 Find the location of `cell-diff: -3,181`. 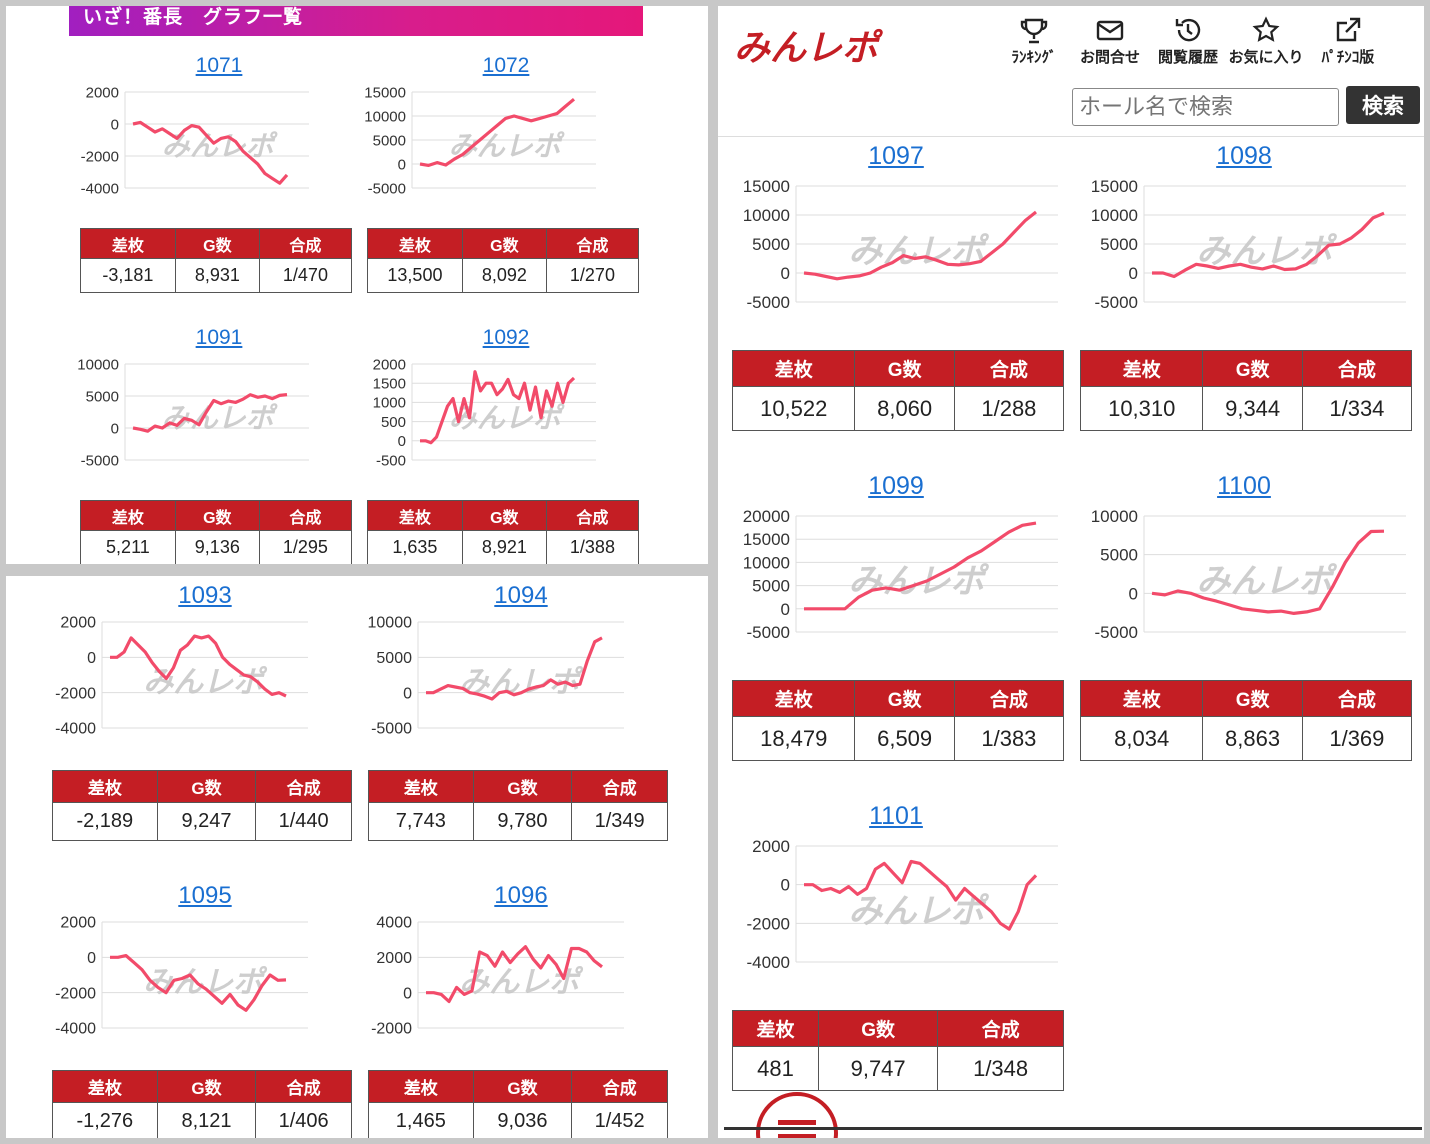

cell-diff: -3,181 is located at coordinates (128, 275).